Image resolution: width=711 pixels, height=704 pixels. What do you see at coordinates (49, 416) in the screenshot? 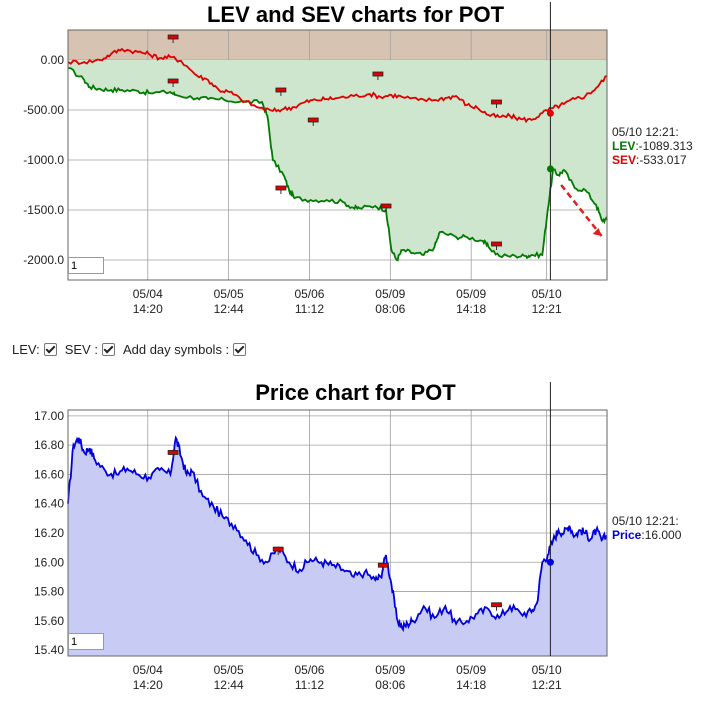
I see `y-tick-label: 17.00` at bounding box center [49, 416].